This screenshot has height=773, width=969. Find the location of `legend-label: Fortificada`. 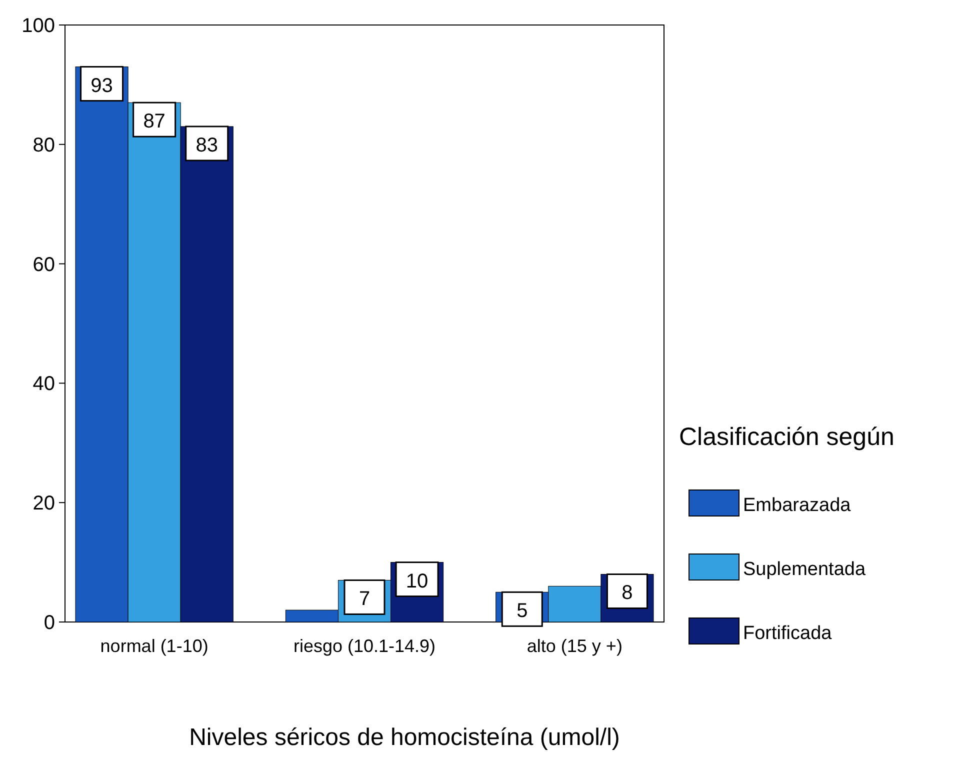

legend-label: Fortificada is located at coordinates (787, 633).